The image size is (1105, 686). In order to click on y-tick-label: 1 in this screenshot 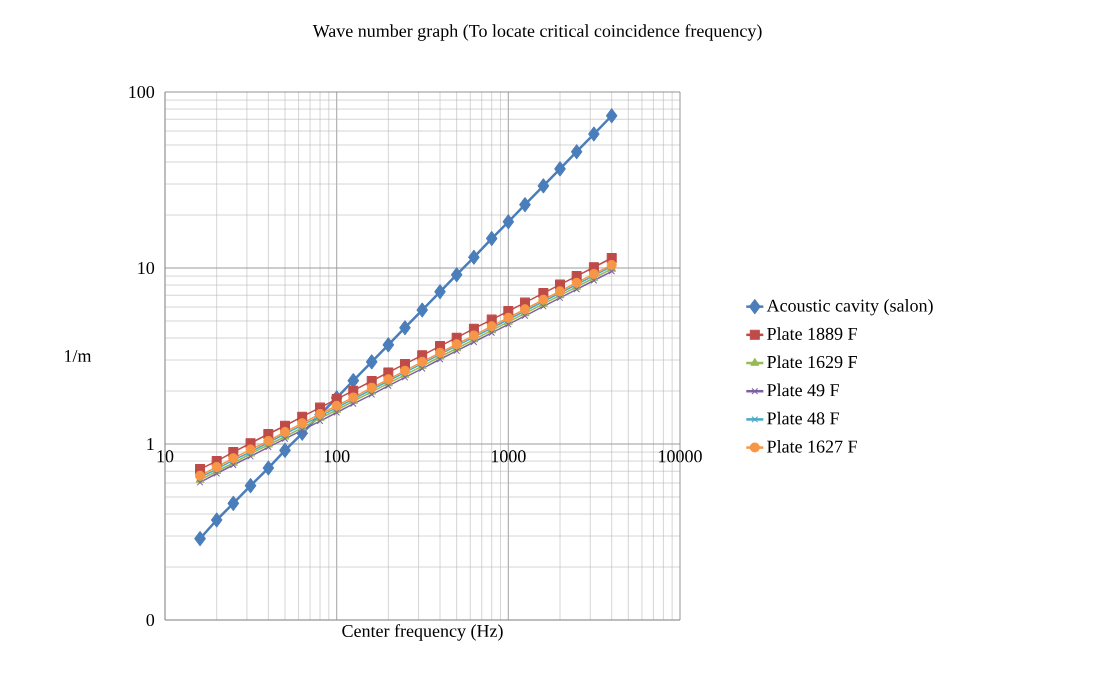, I will do `click(150, 444)`.